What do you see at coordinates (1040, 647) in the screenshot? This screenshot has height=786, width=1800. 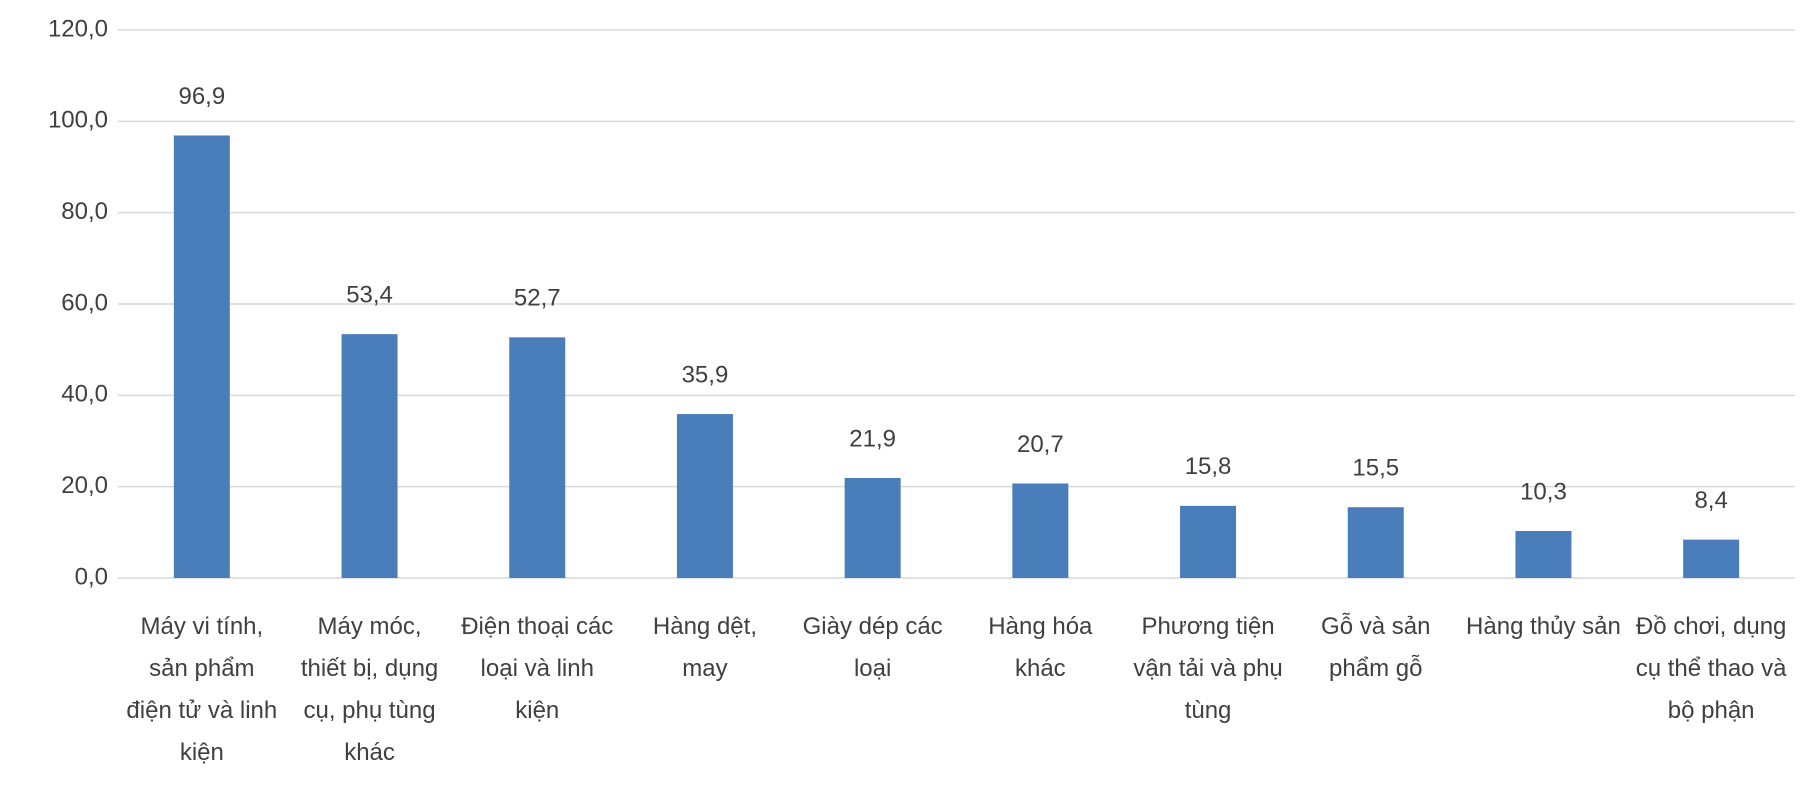 I see `x-tick-label: Hàng hóa khác` at bounding box center [1040, 647].